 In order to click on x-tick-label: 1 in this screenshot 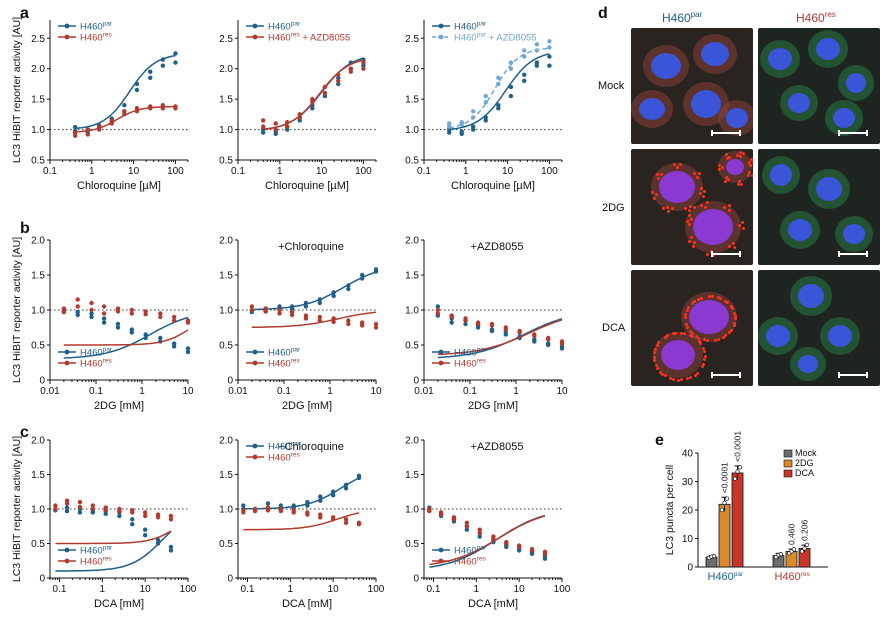, I will do `click(291, 589)`.